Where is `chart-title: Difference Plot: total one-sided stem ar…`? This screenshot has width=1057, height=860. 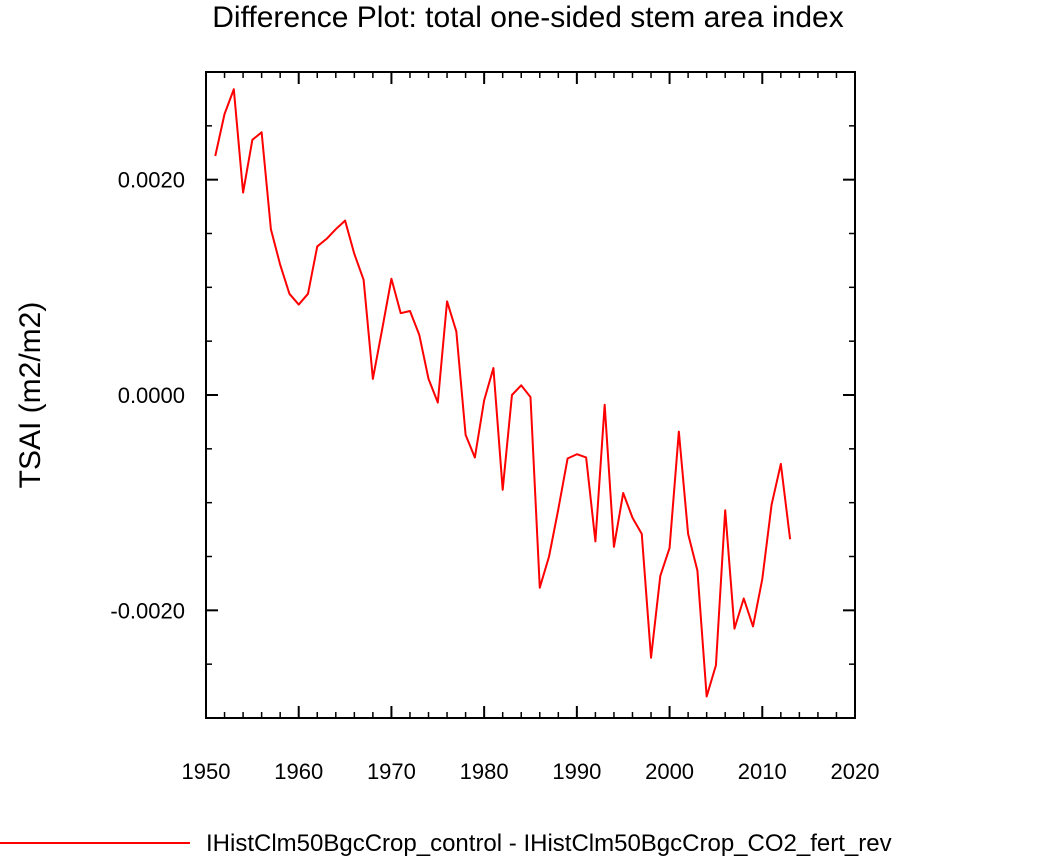
chart-title: Difference Plot: total one-sided stem ar… is located at coordinates (527, 17).